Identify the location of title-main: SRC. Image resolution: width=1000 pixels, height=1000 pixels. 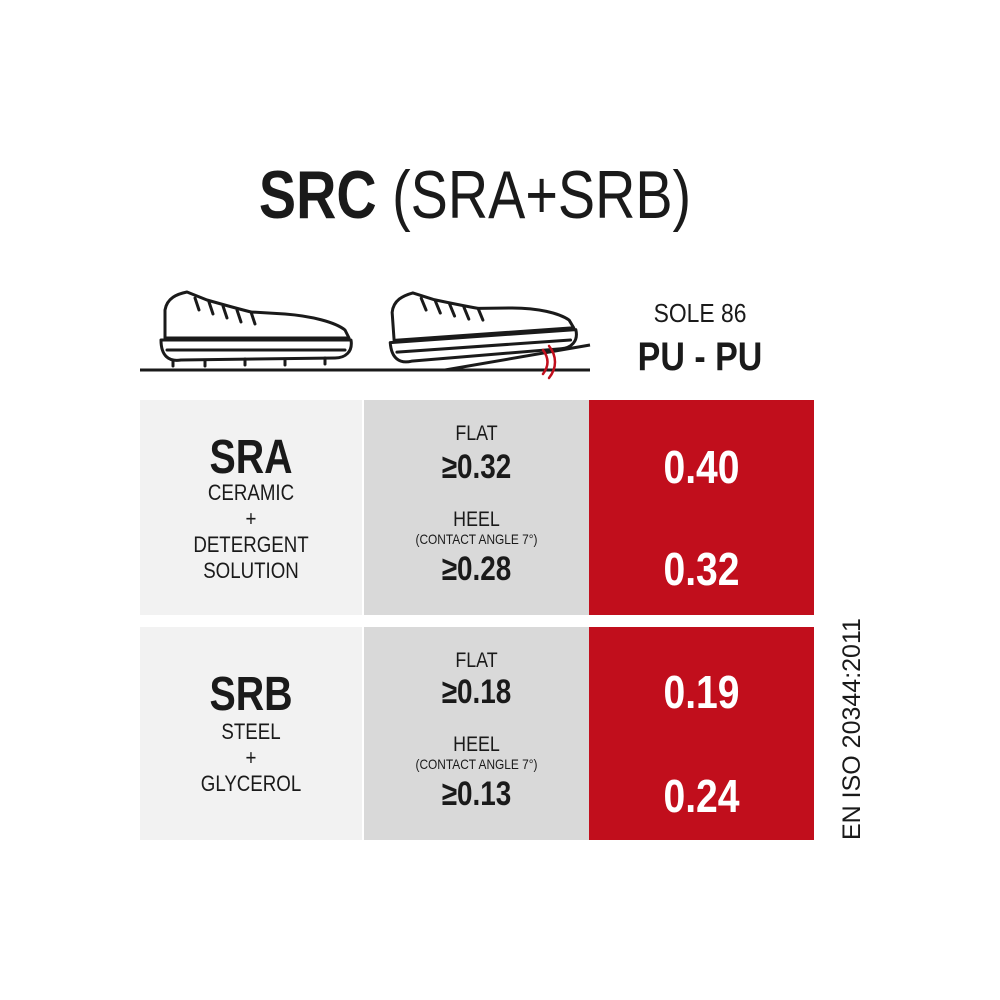
(317, 195).